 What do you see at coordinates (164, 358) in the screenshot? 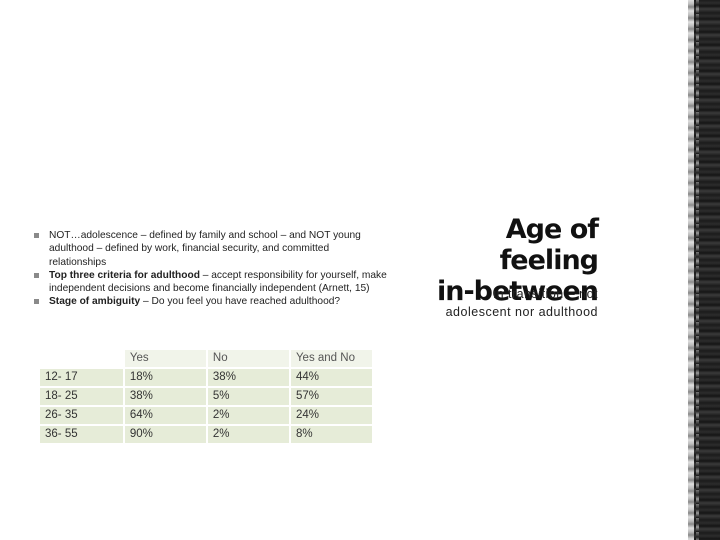
I see `header-cell: Yes` at bounding box center [164, 358].